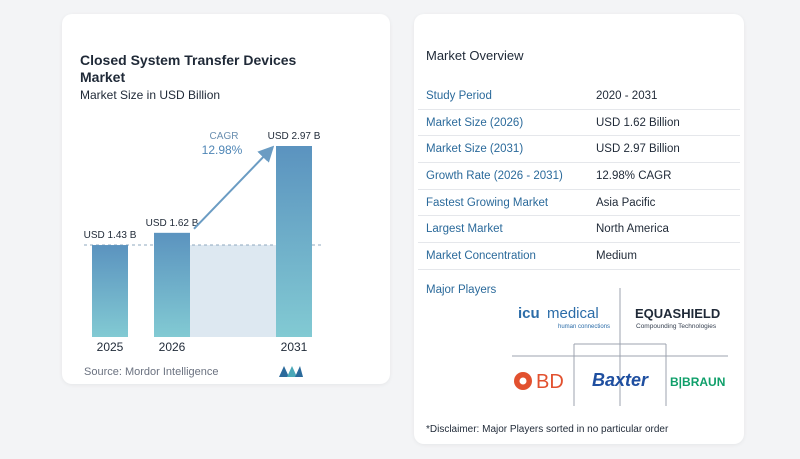 The image size is (800, 459). Describe the element at coordinates (151, 372) in the screenshot. I see `source-text: Source: Mordor Intelligence` at that location.